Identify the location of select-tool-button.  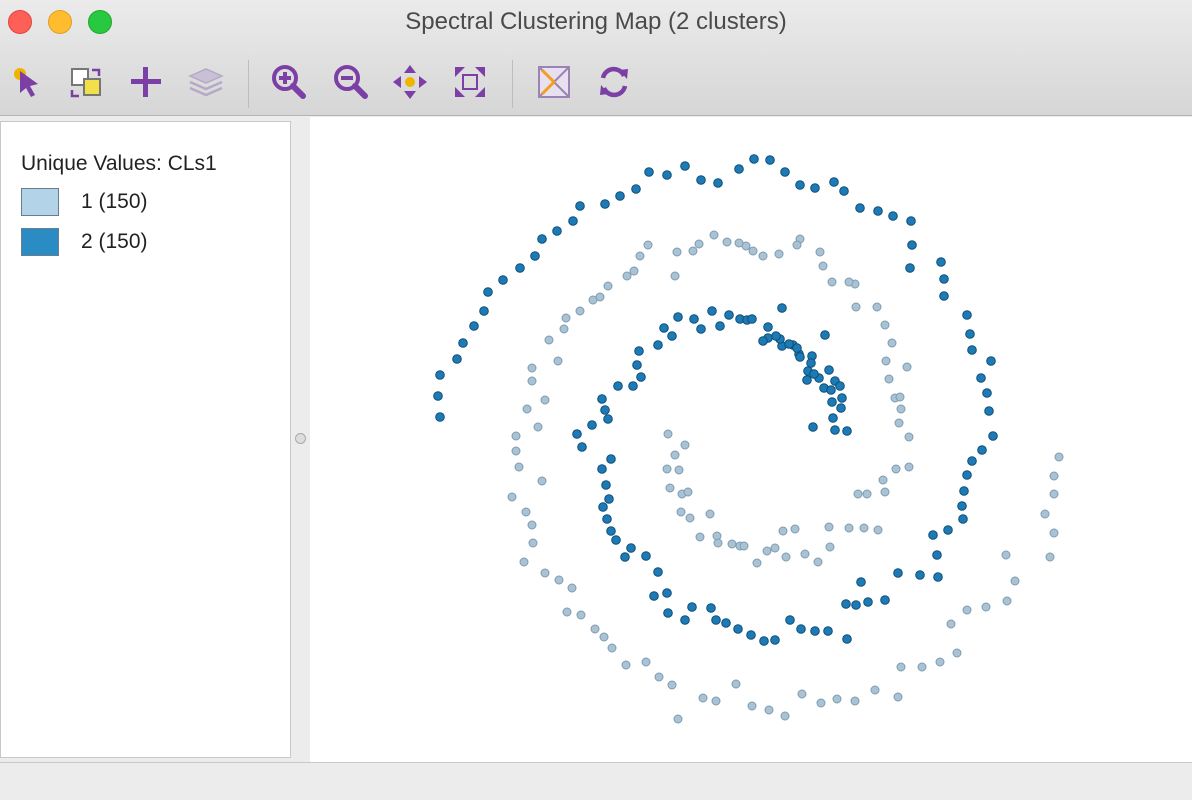
(28, 82).